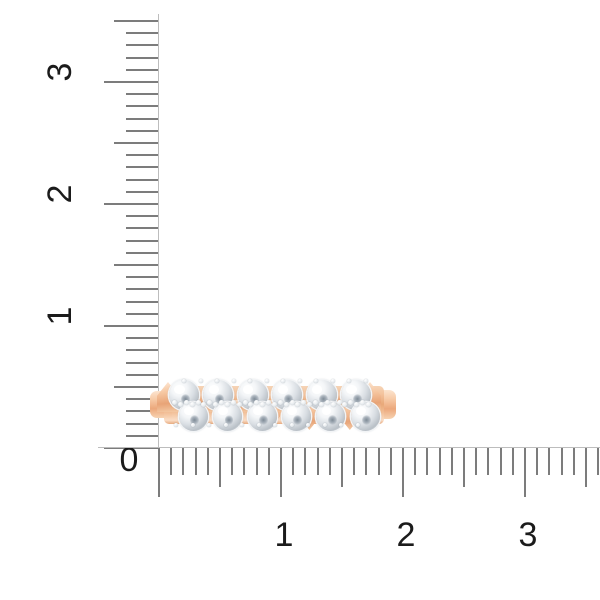 The height and width of the screenshot is (600, 600). Describe the element at coordinates (60, 72) in the screenshot. I see `vertical-ruler-label-3: 3` at that location.